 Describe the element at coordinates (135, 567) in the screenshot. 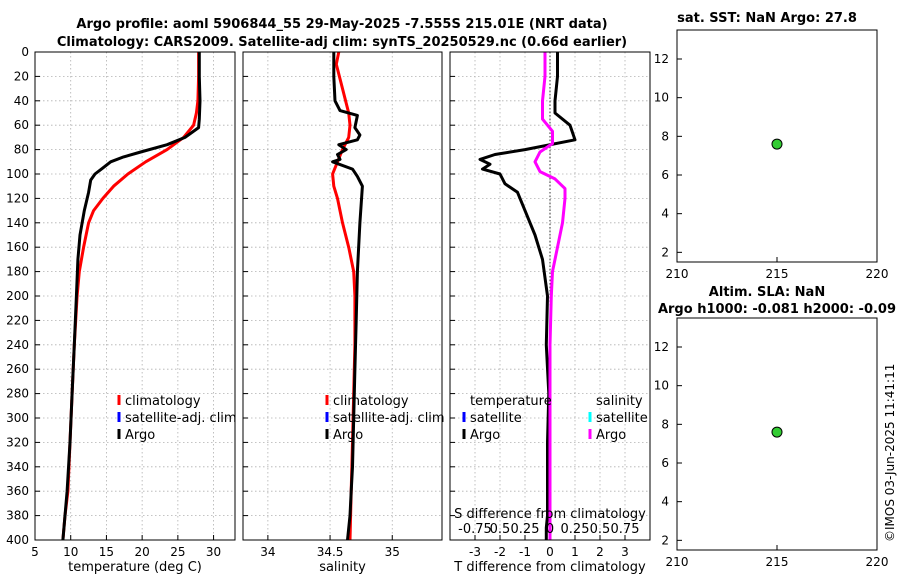

I see `temperature-xlabel: temperature (deg C)` at that location.